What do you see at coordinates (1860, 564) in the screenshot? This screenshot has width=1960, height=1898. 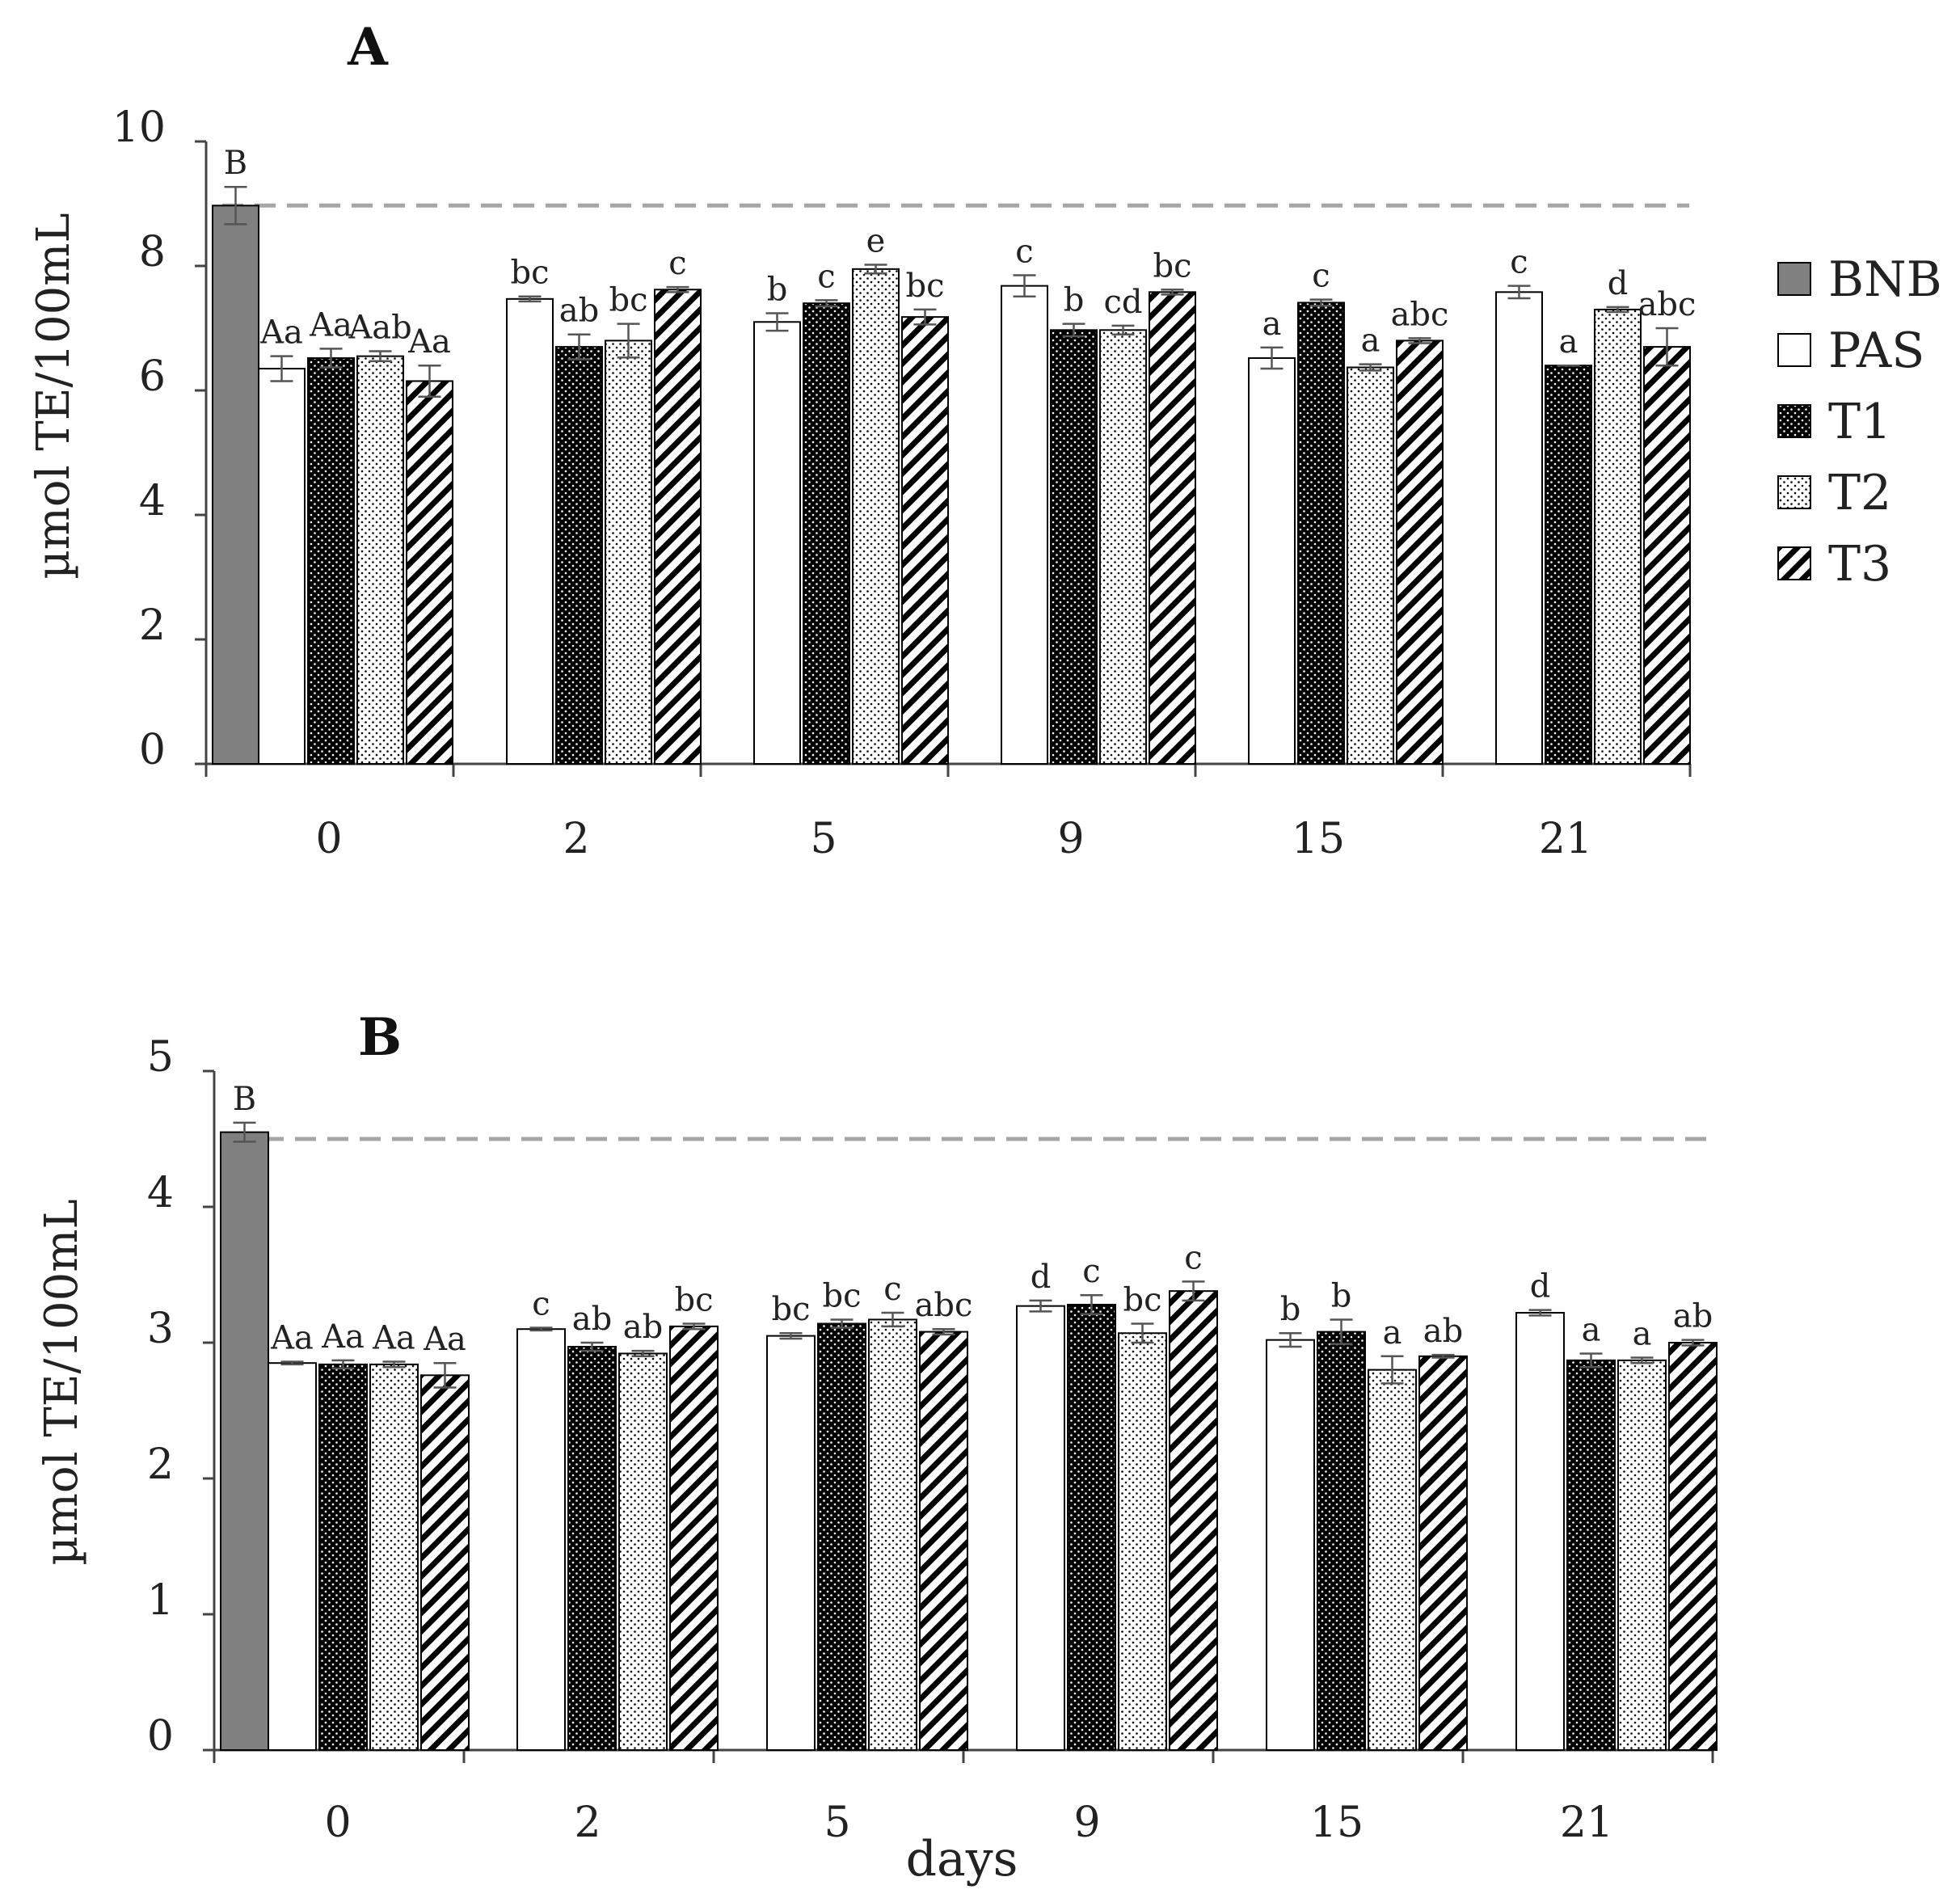 I see `legend-label: T3` at bounding box center [1860, 564].